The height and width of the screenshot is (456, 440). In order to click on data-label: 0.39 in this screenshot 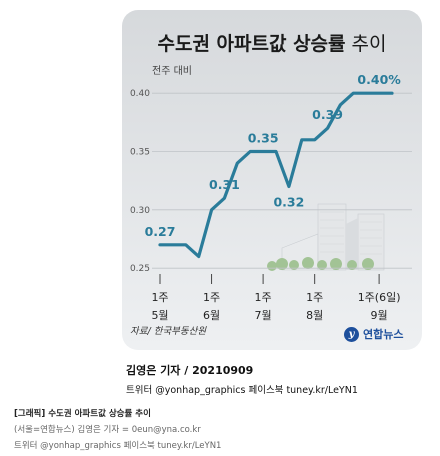, I will do `click(327, 114)`.